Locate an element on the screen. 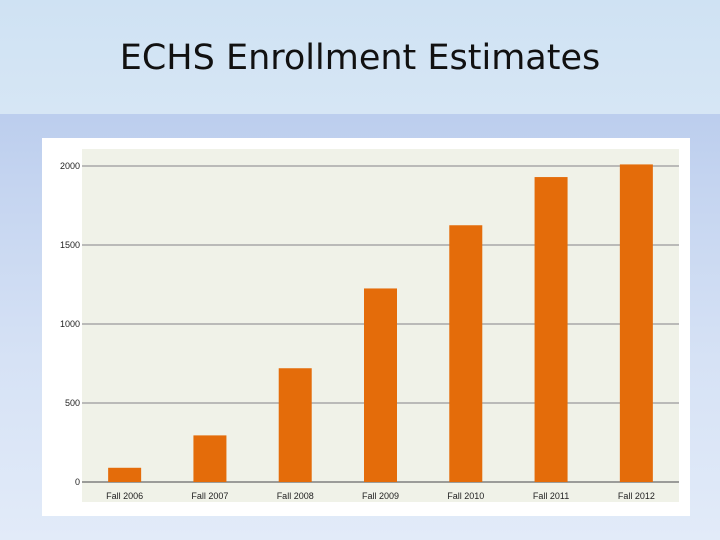 This screenshot has height=540, width=720. y-axis-ticks: 0 500 1000 1500 2000 is located at coordinates (70, 324).